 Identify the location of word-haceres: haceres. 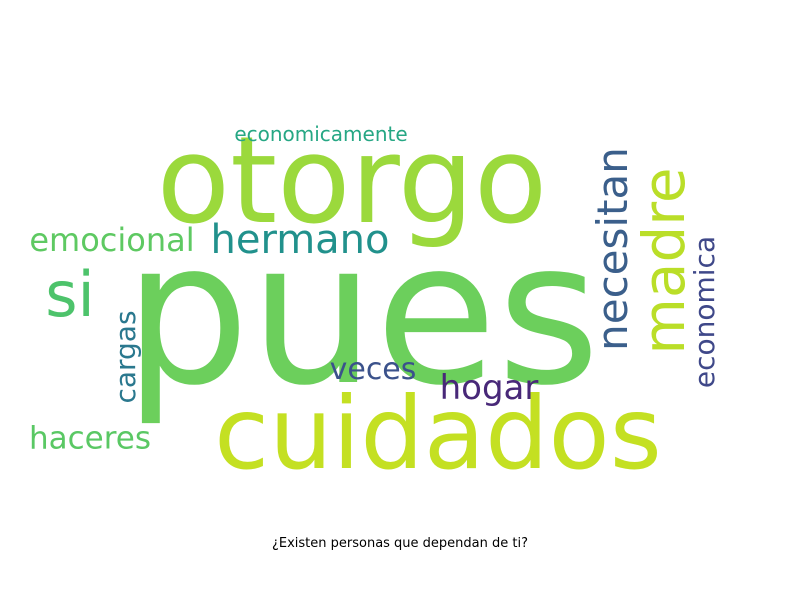
(90, 438).